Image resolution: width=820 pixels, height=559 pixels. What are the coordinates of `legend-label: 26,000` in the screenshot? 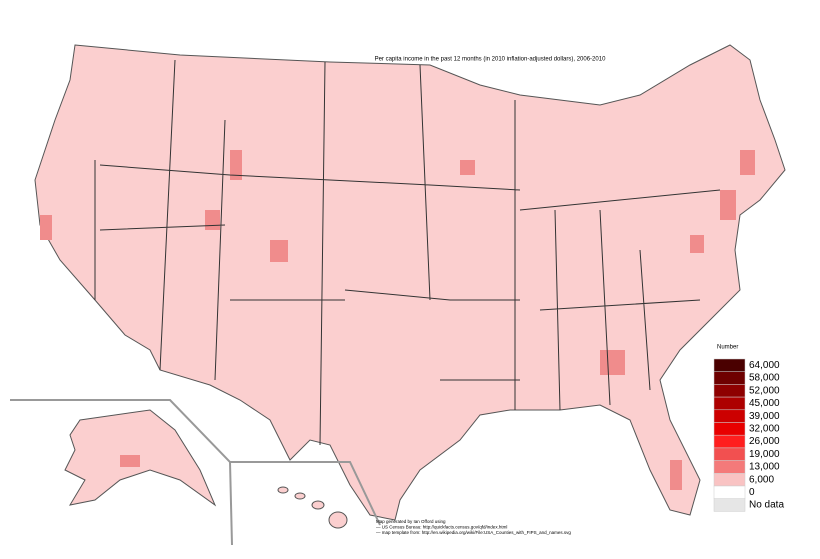 It's located at (764, 441).